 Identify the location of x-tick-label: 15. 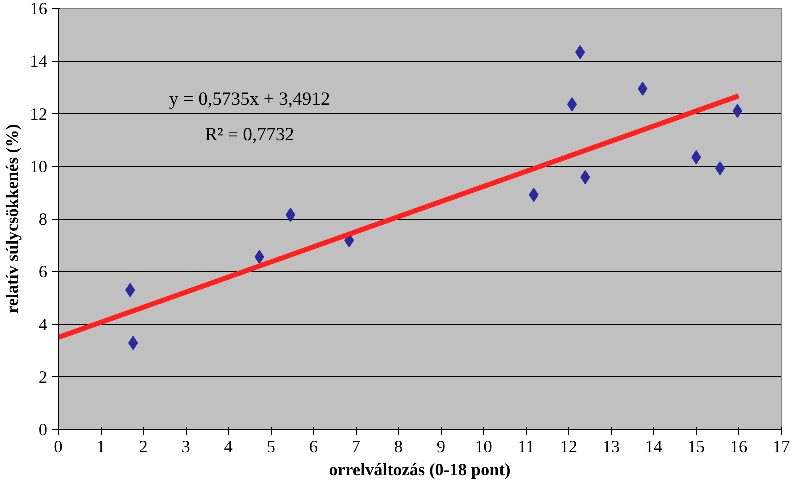
(697, 447).